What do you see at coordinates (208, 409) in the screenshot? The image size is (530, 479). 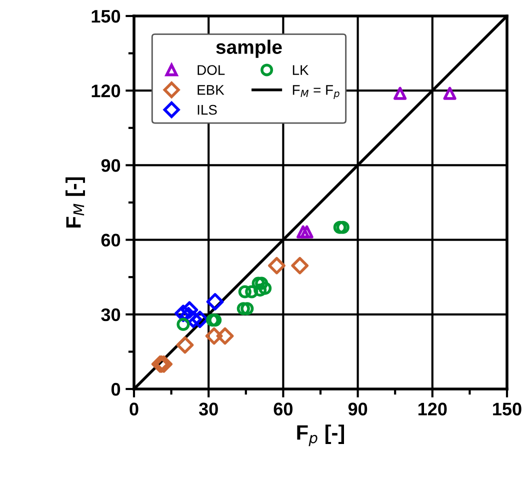 I see `x-tick-label: 30` at bounding box center [208, 409].